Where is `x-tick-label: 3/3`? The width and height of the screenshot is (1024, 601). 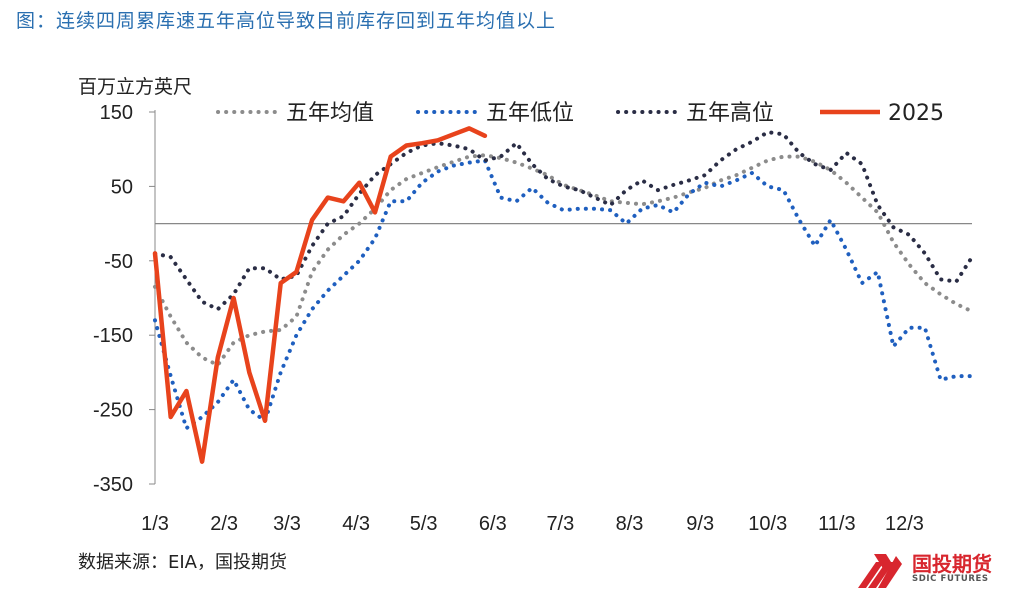 x-tick-label: 3/3 is located at coordinates (287, 524).